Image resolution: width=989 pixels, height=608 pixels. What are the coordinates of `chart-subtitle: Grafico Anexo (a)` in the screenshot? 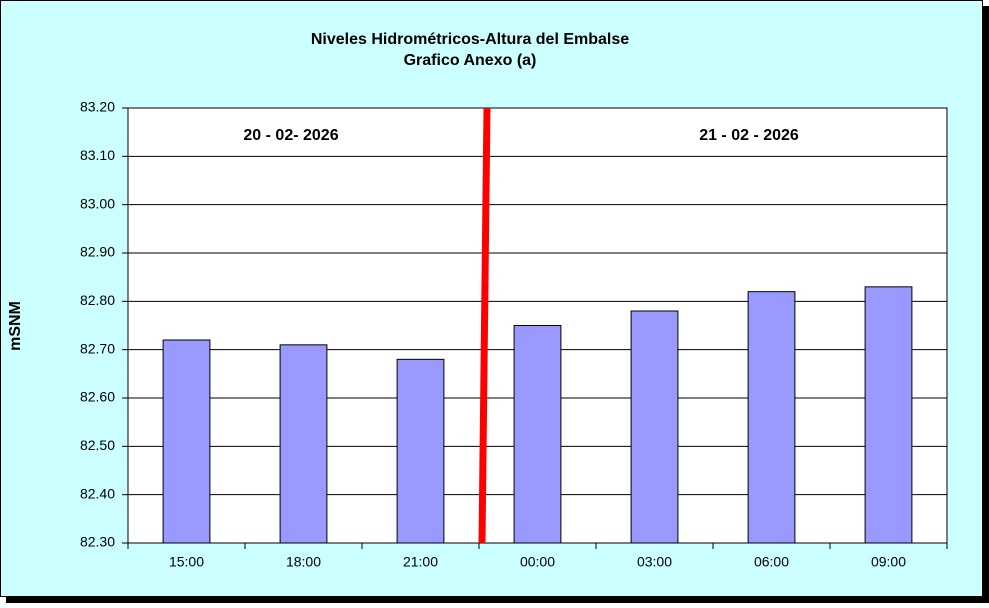 It's located at (470, 60).